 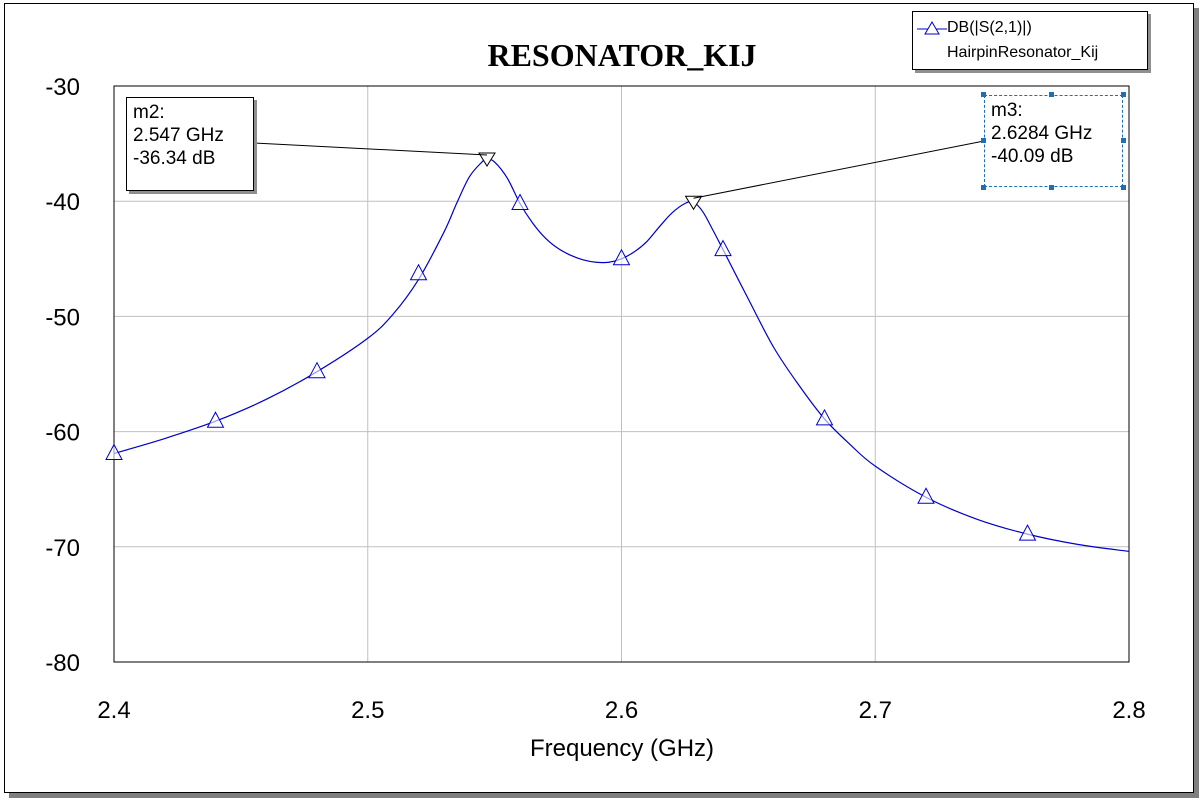 I want to click on marker-m3-name: m3:, so click(x=1007, y=110).